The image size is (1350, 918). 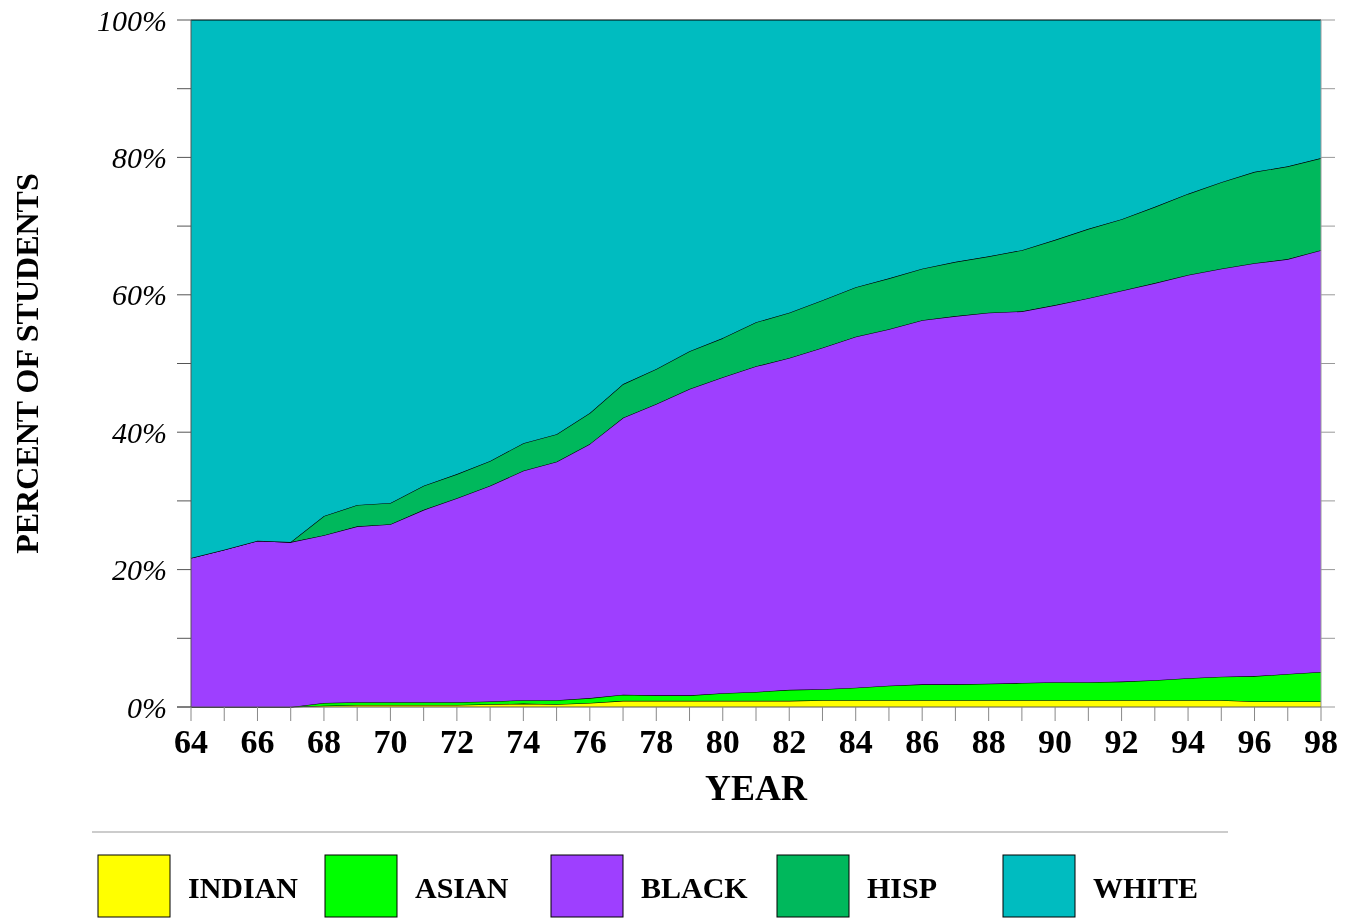 What do you see at coordinates (139, 570) in the screenshot?
I see `y-tick-label: 20%` at bounding box center [139, 570].